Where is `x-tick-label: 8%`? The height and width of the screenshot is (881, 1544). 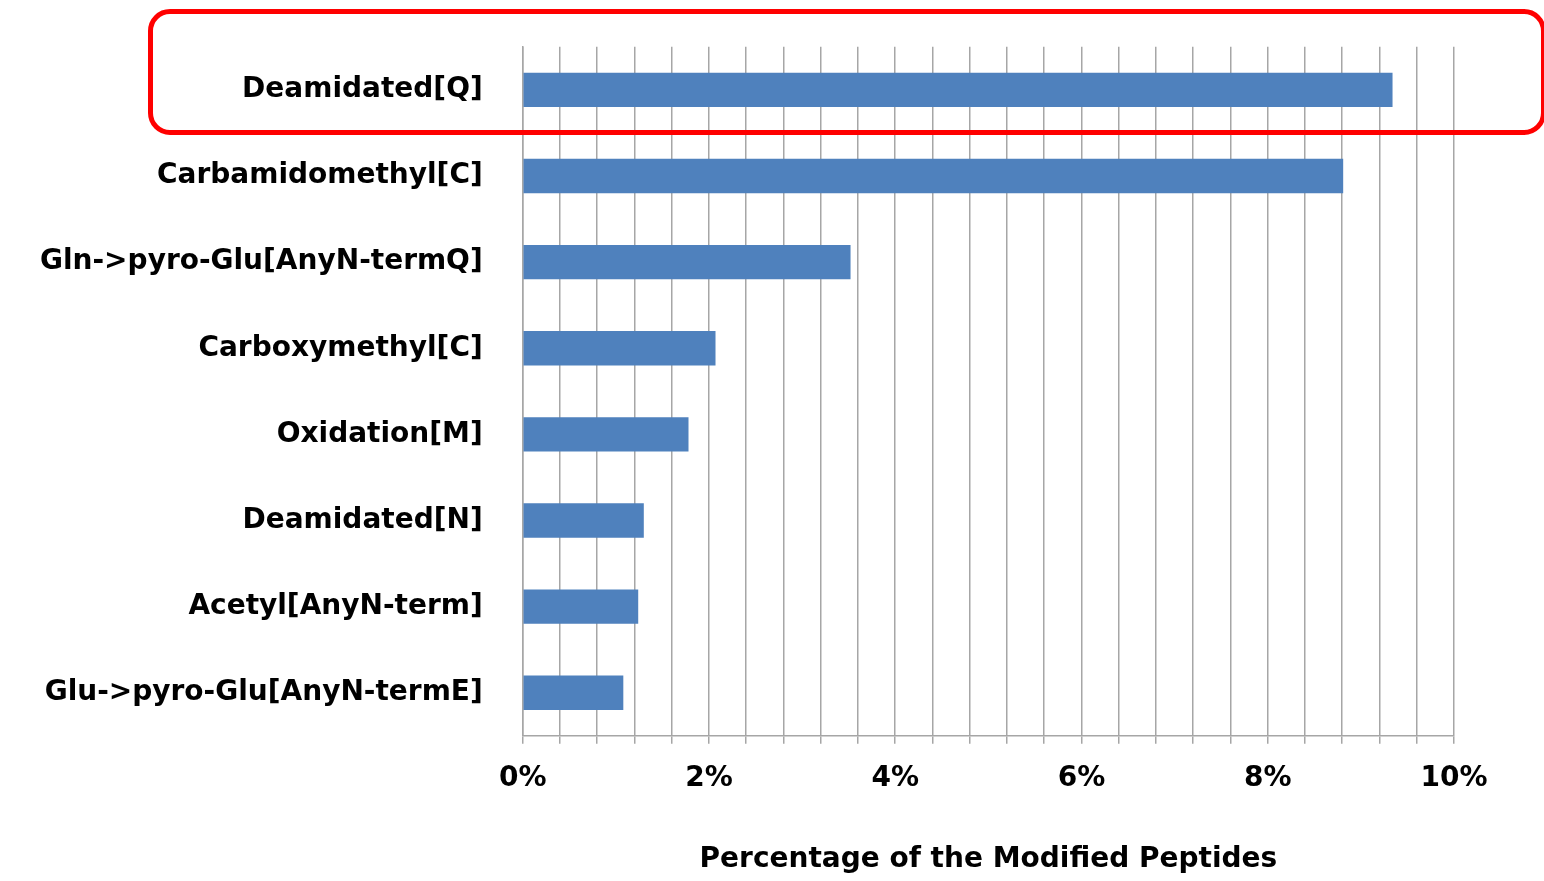 x-tick-label: 8% is located at coordinates (1267, 776).